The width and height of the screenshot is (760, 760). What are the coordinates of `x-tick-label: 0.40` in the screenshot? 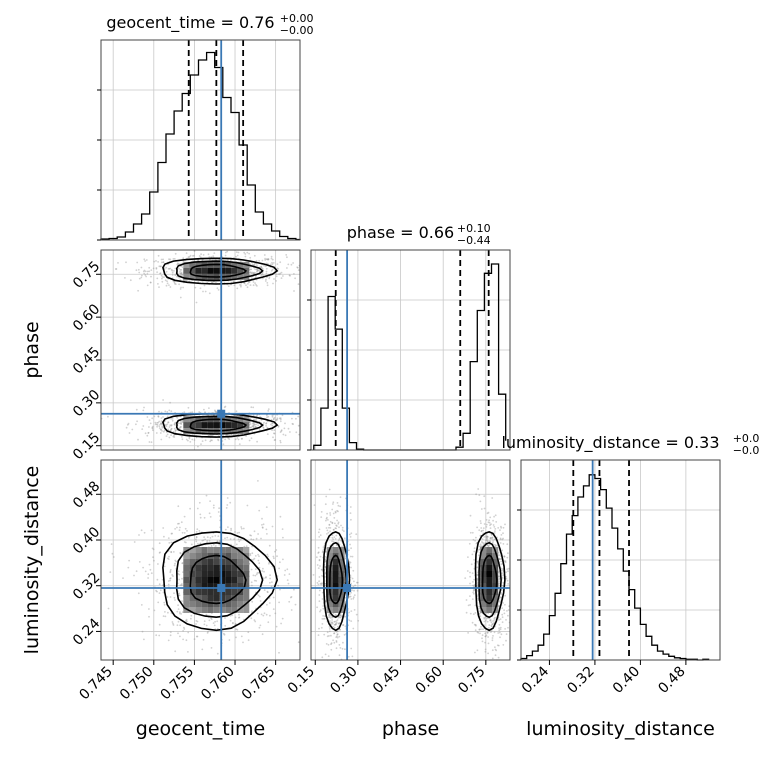 It's located at (626, 680).